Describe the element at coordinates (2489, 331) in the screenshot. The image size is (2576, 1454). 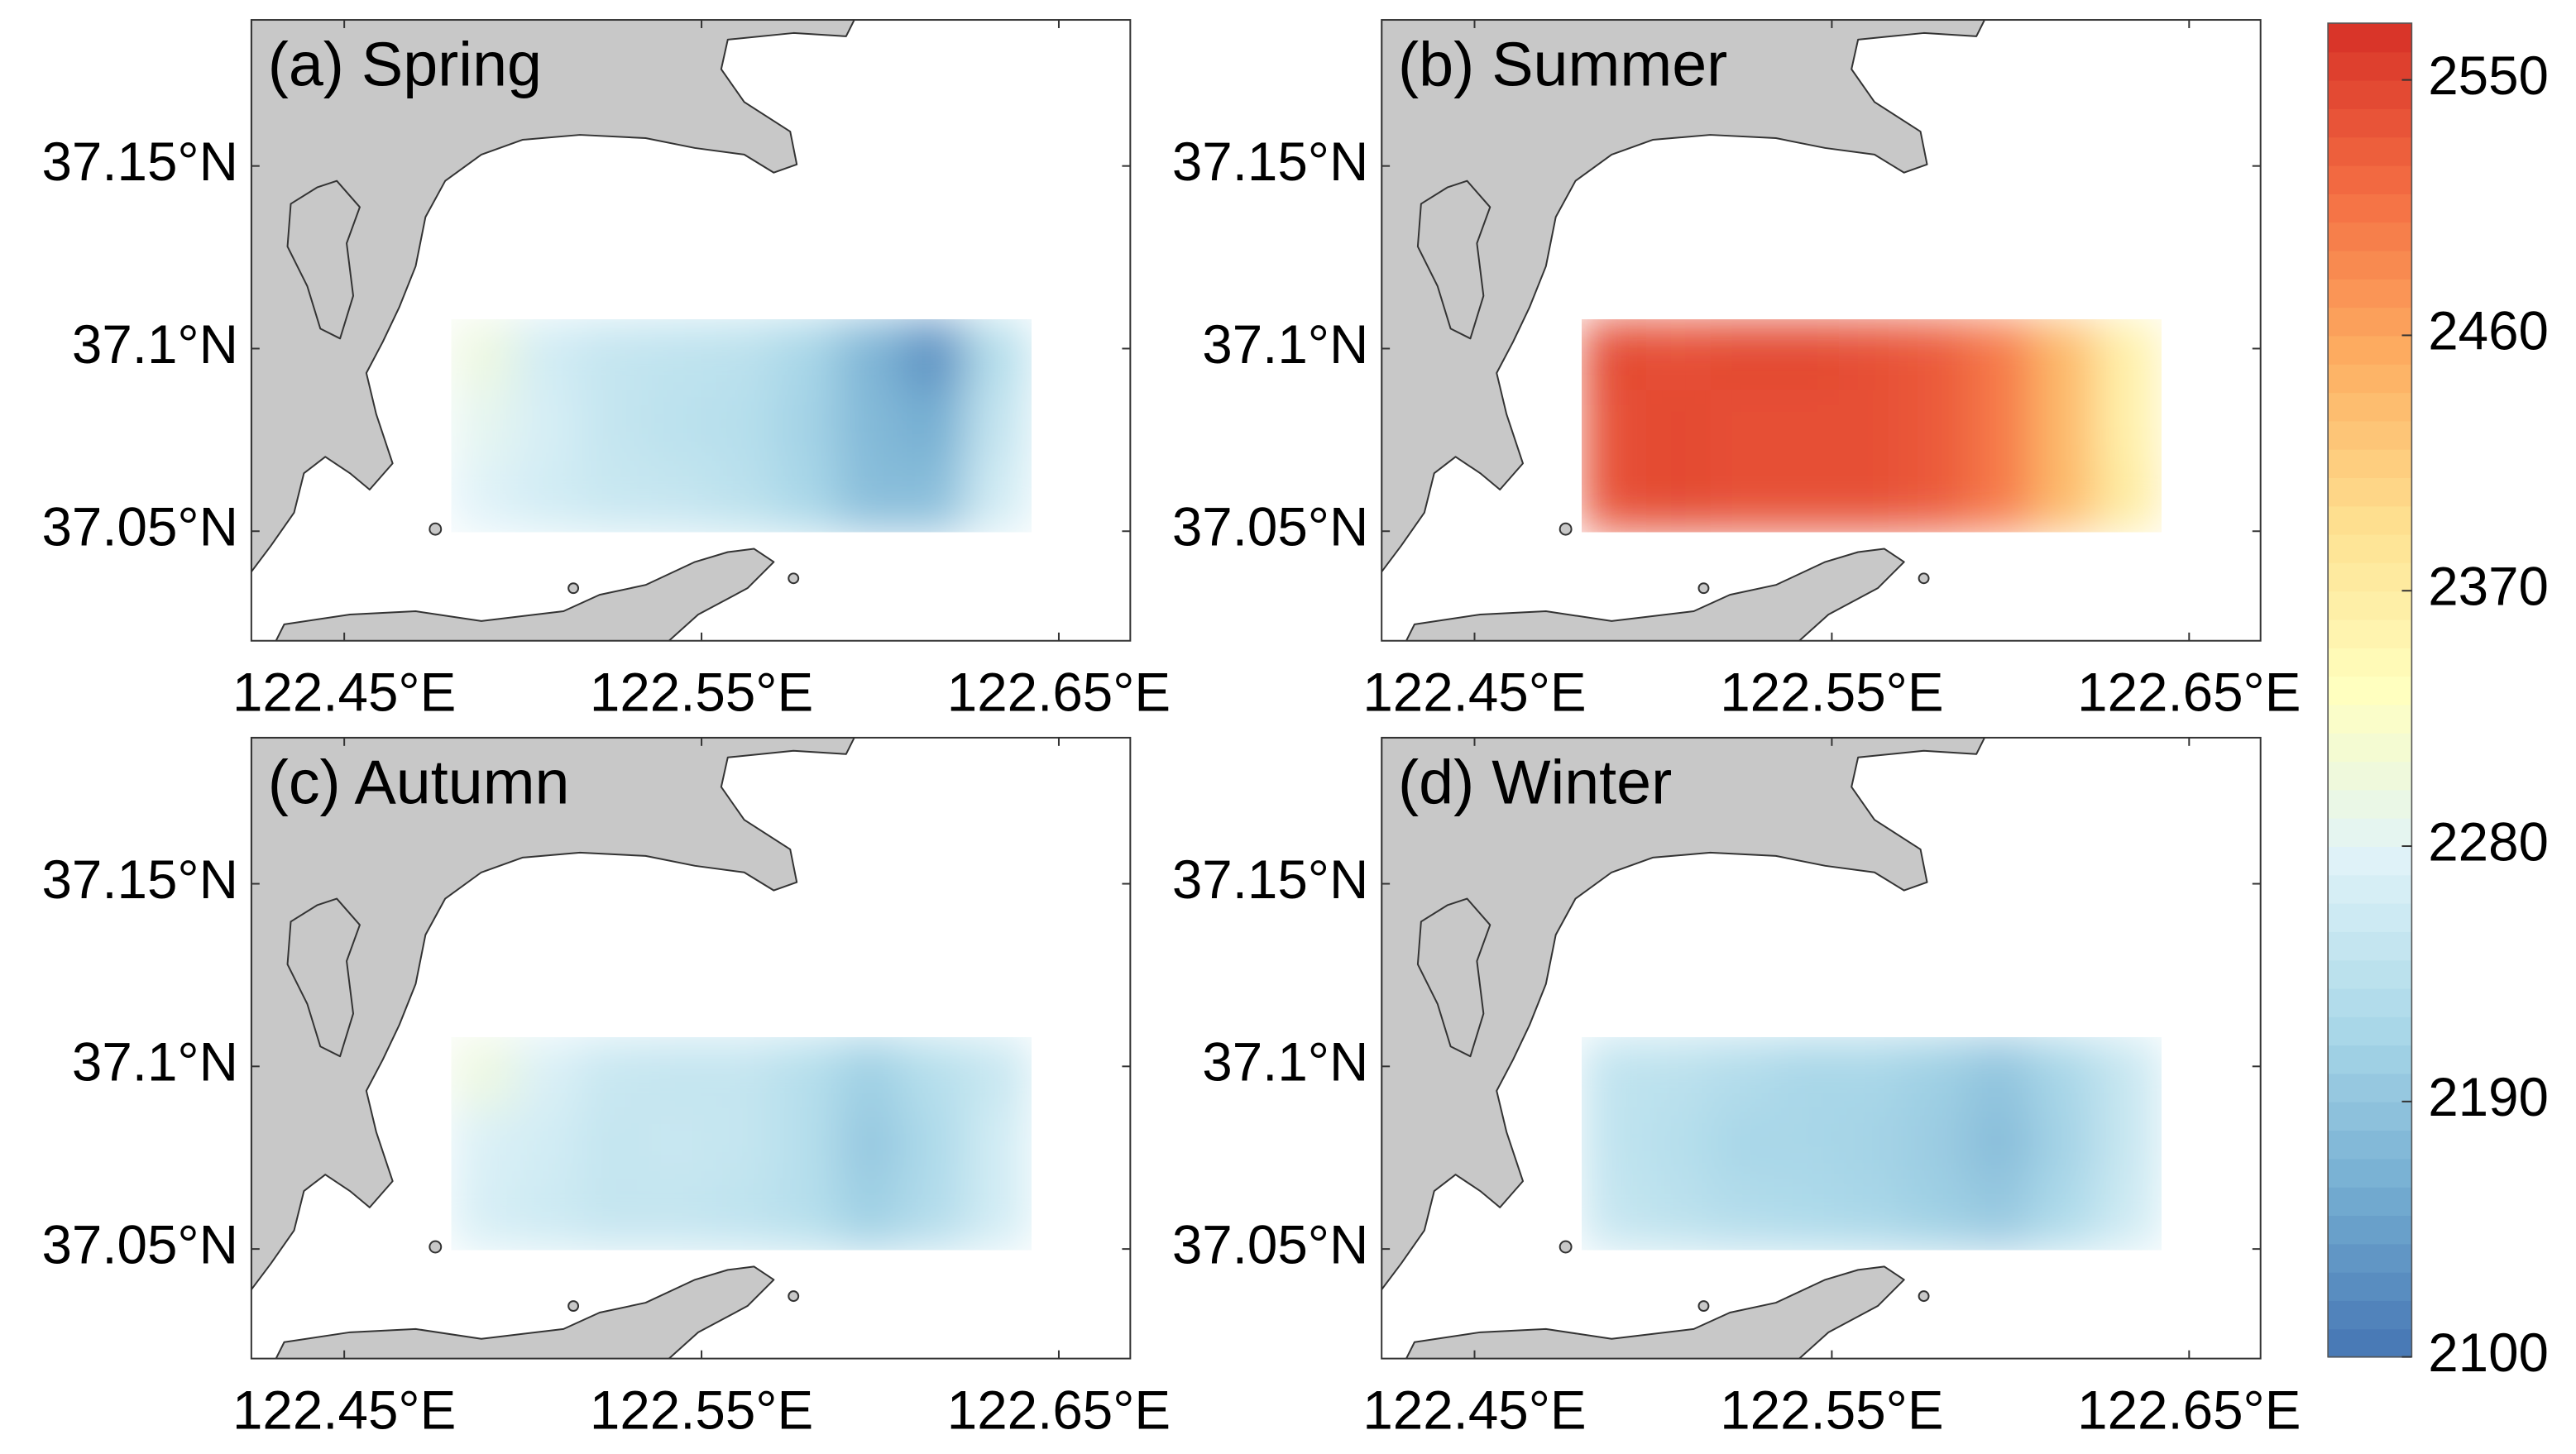
I see `colorbar-tick-label: 2460` at that location.